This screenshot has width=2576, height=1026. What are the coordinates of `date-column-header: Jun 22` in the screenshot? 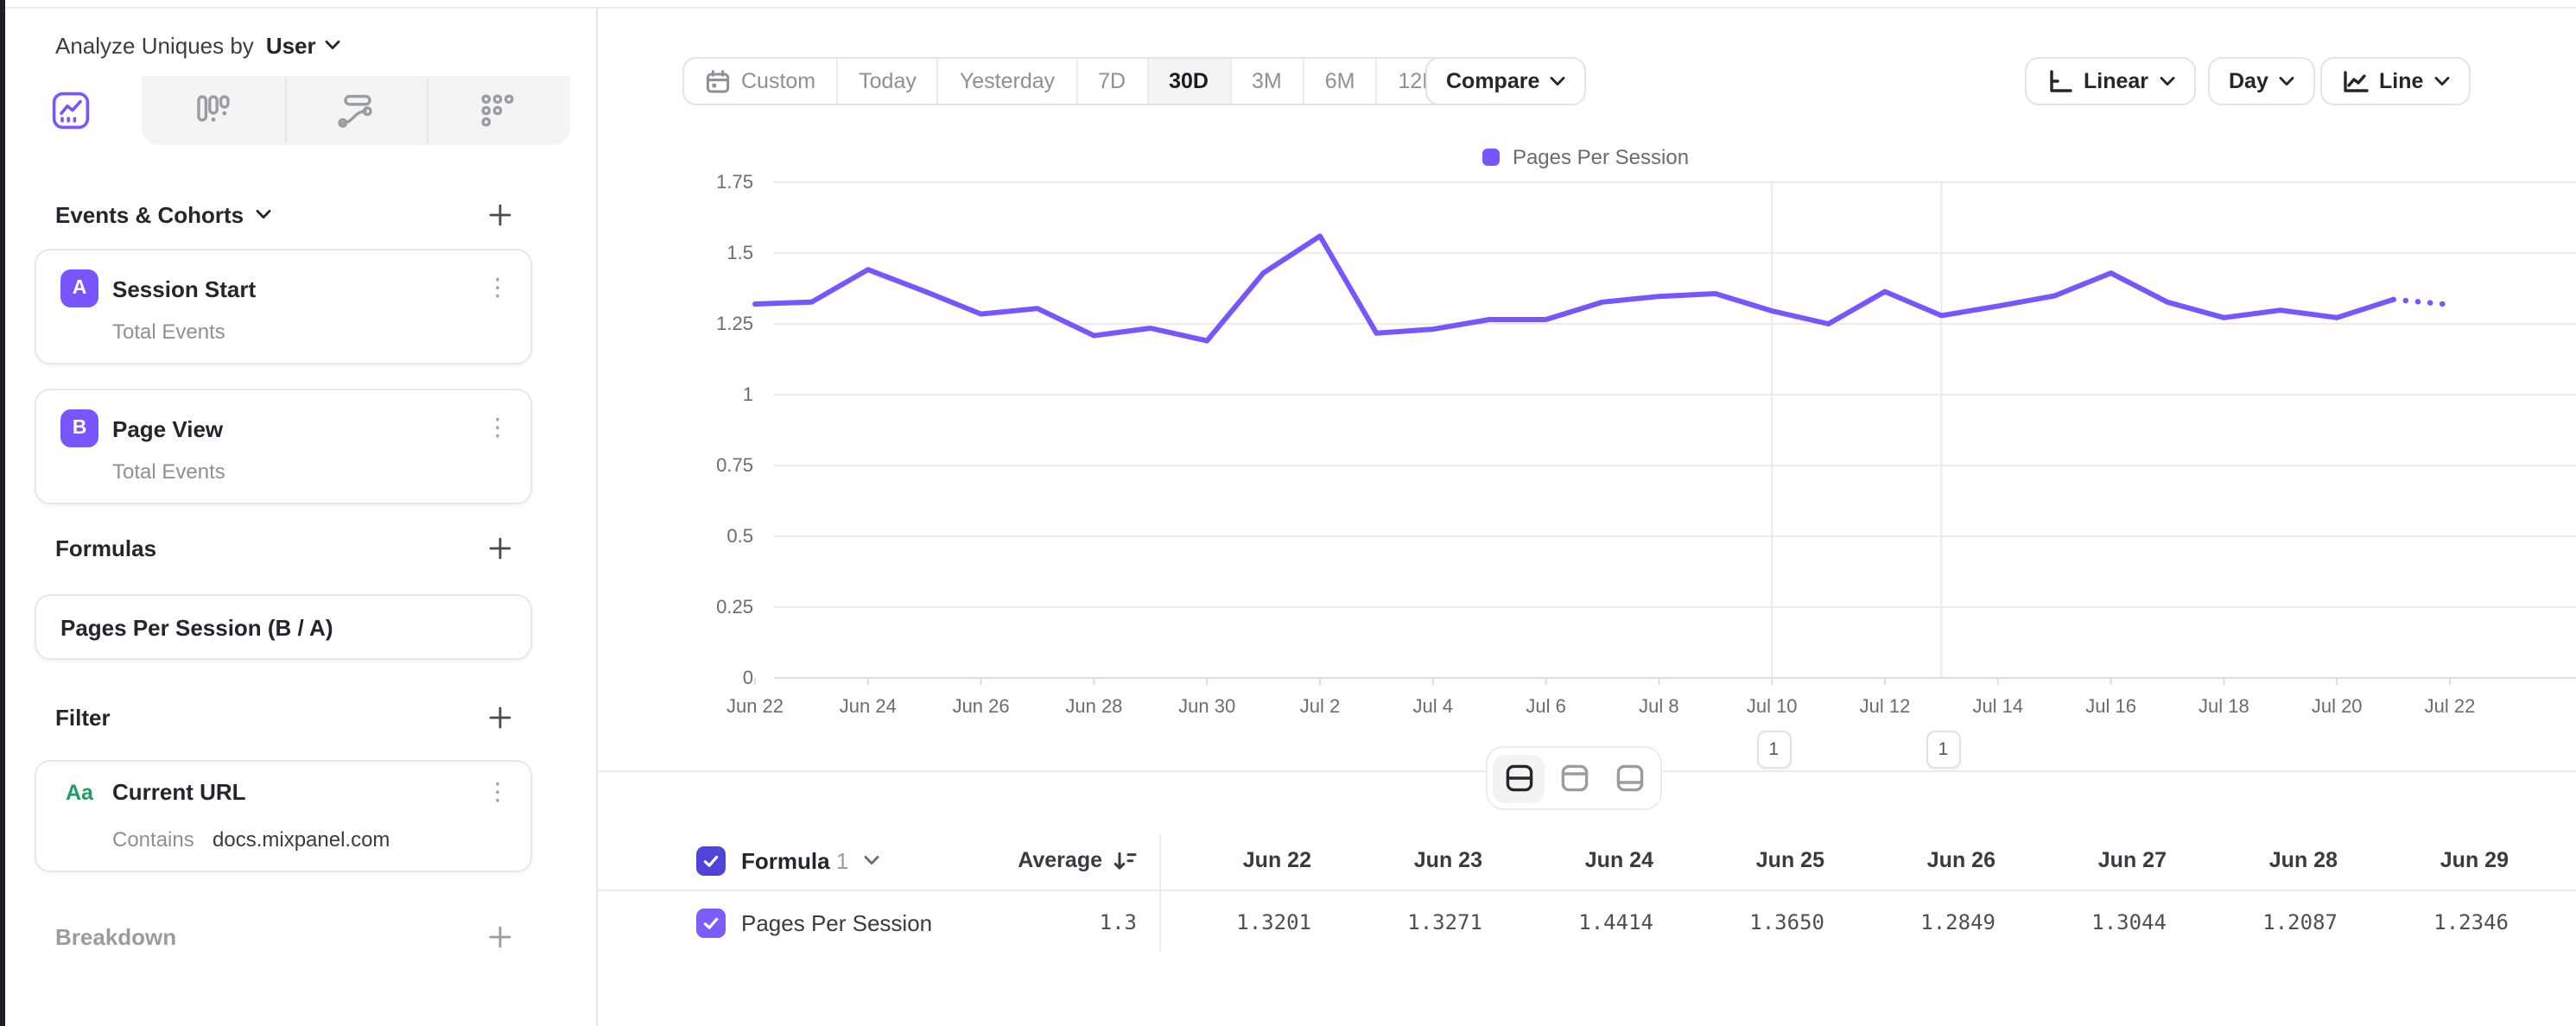 It's located at (1276, 860).